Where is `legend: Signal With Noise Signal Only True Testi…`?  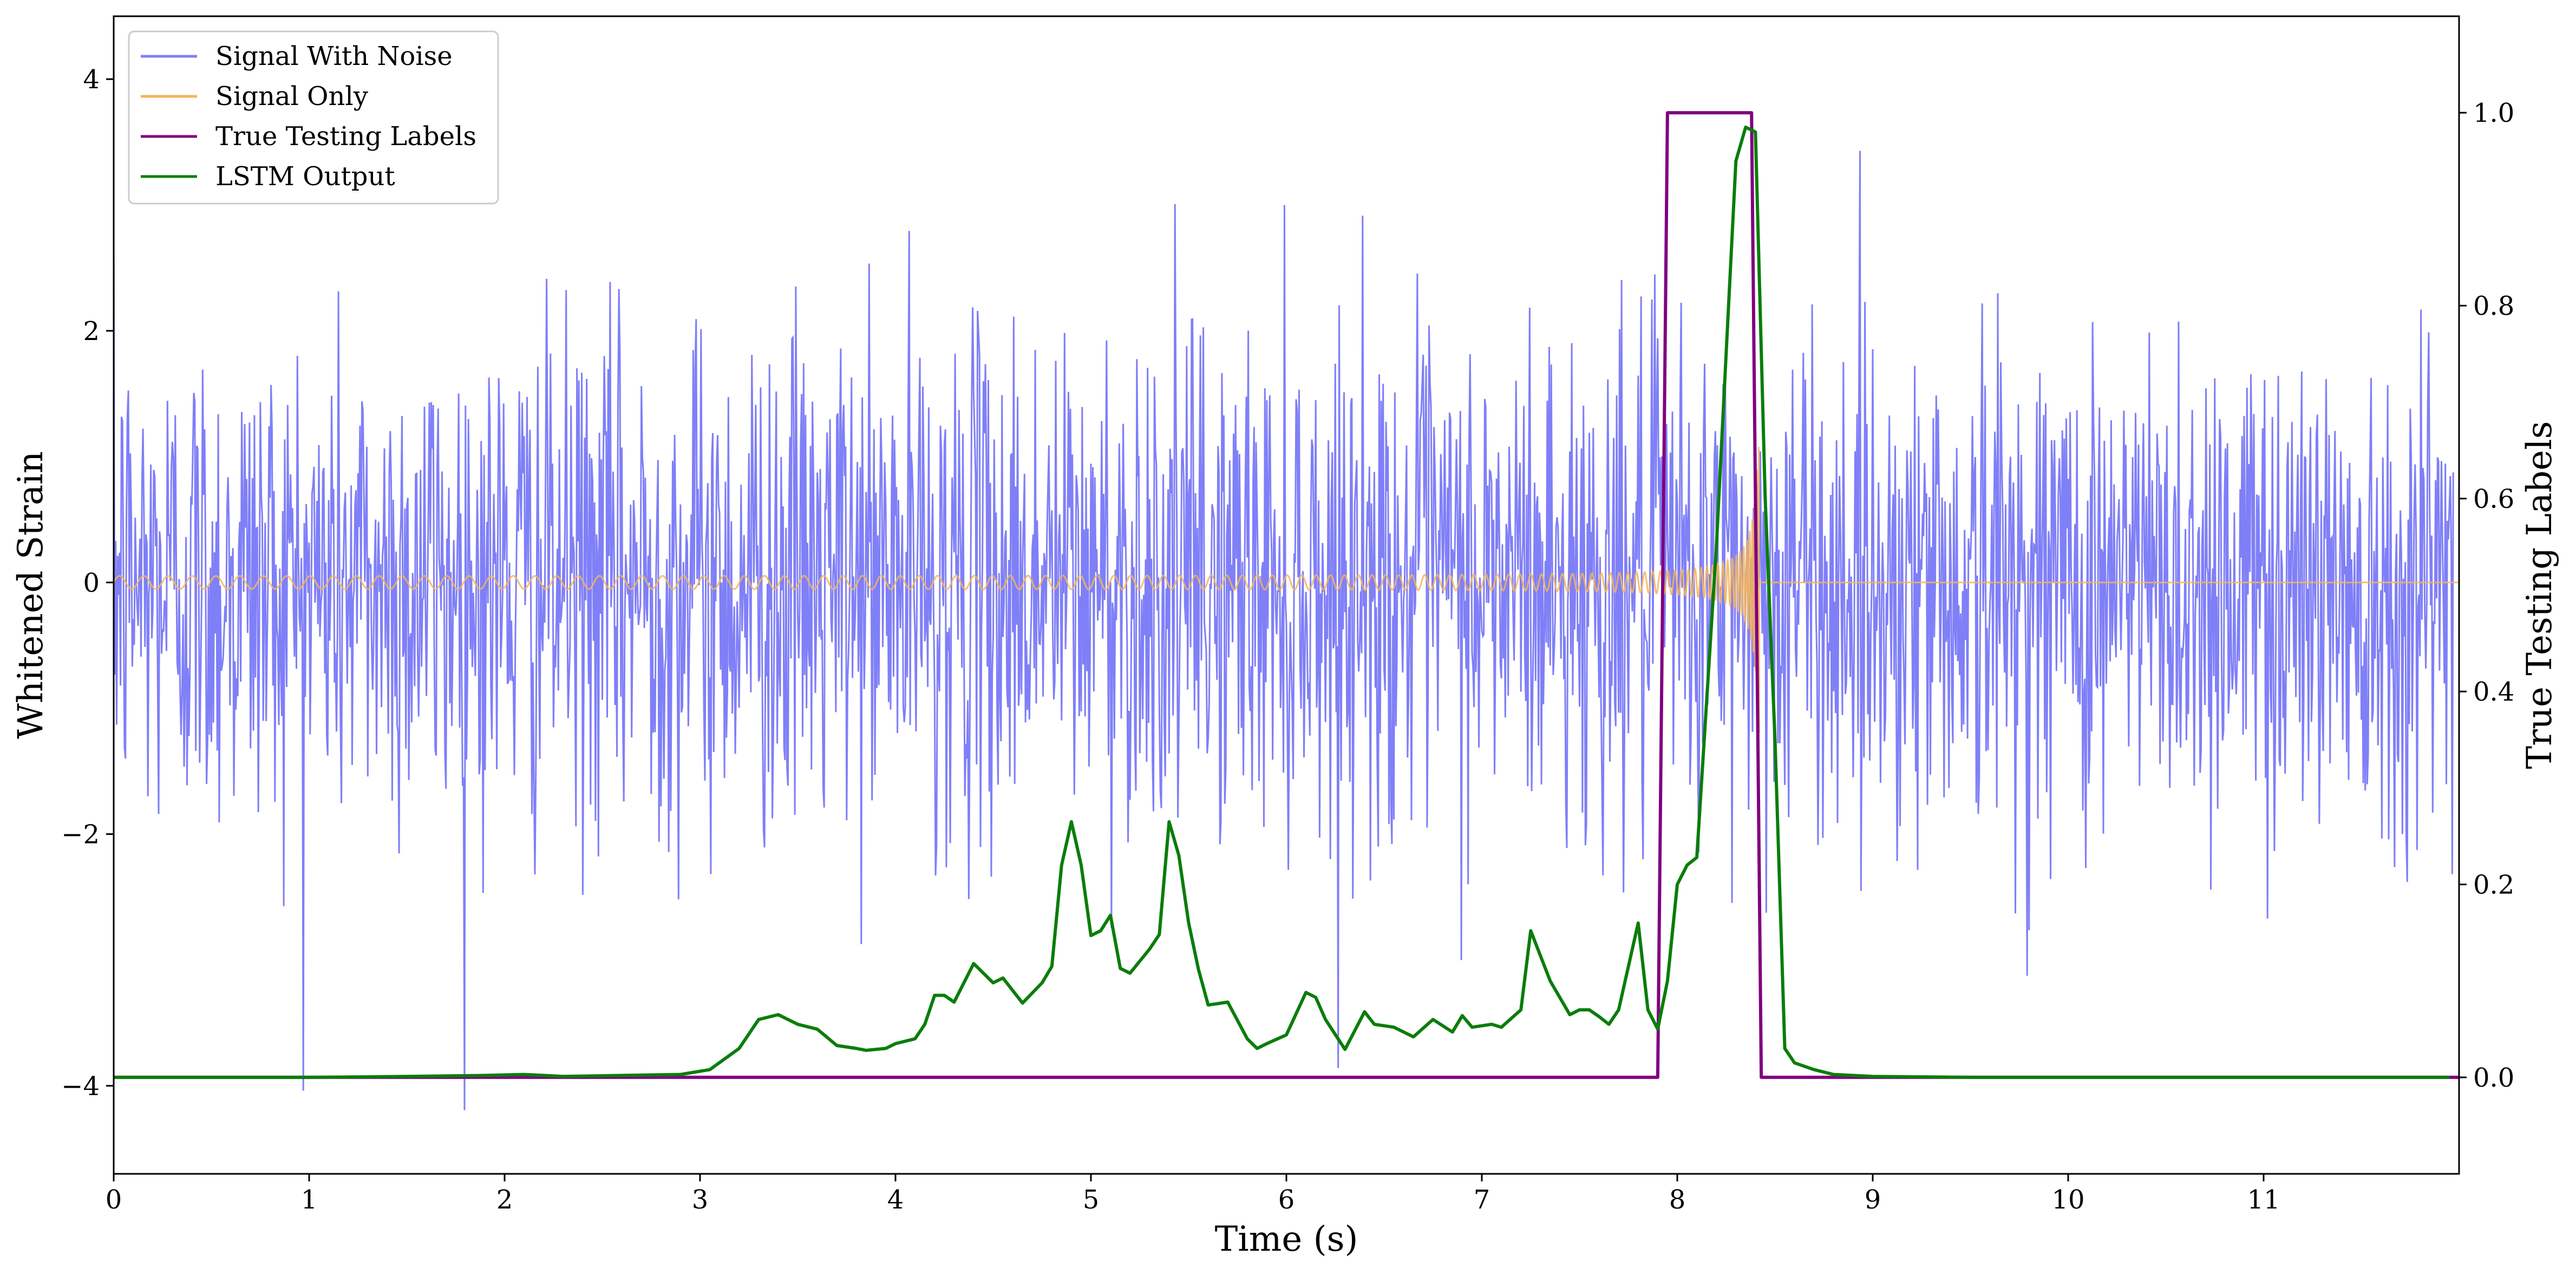 legend: Signal With Noise Signal Only True Testi… is located at coordinates (313, 117).